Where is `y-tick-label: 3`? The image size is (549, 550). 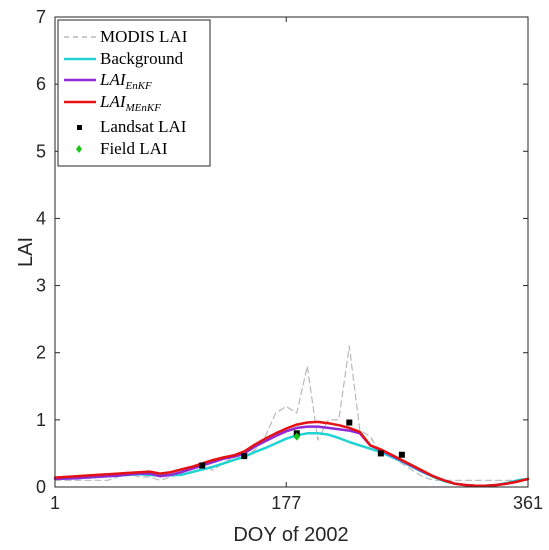
y-tick-label: 3 is located at coordinates (41, 286).